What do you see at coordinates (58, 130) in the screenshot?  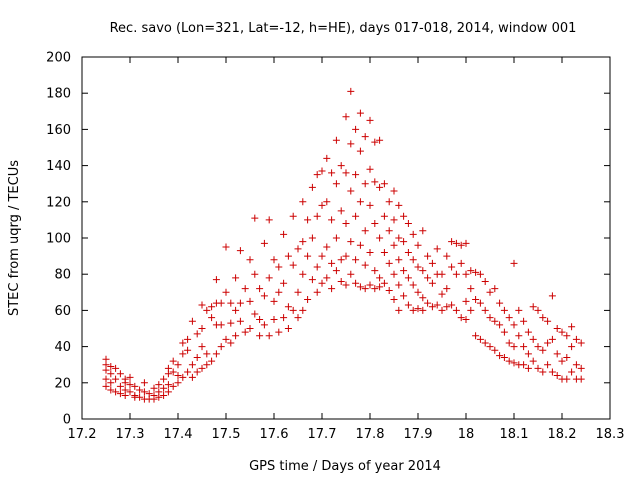 I see `y-tick-label: 160` at bounding box center [58, 130].